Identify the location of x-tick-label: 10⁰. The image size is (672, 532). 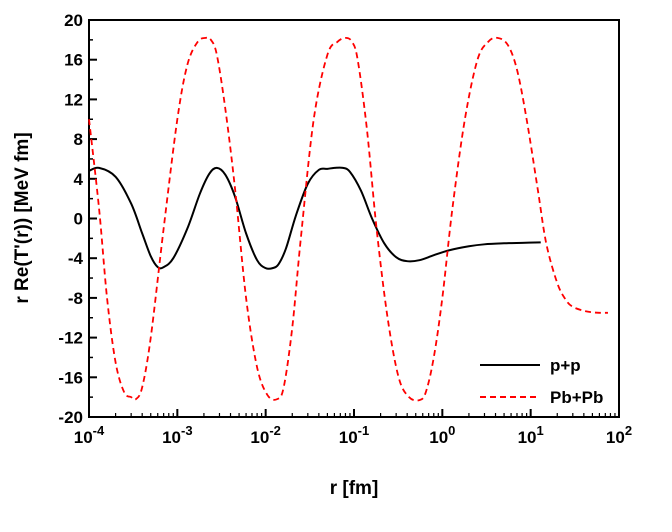
(442, 435).